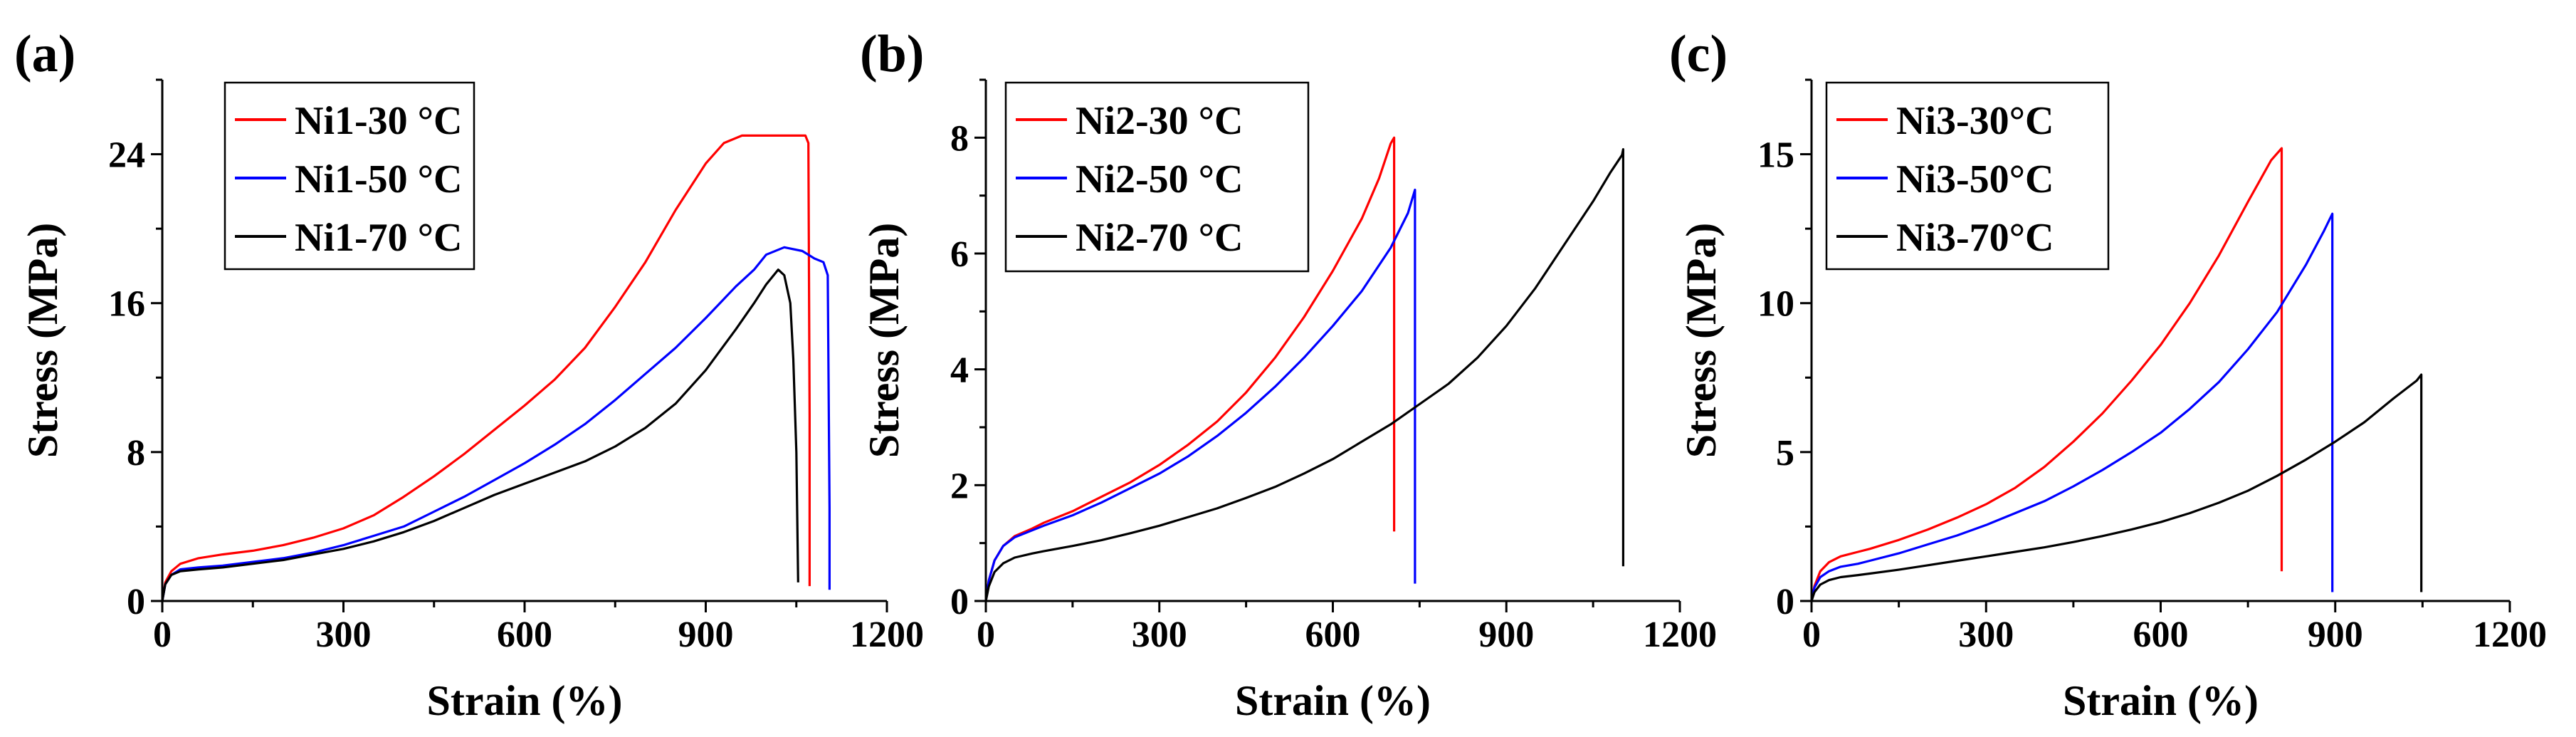 The height and width of the screenshot is (737, 2576). I want to click on panel-label: (c), so click(1699, 54).